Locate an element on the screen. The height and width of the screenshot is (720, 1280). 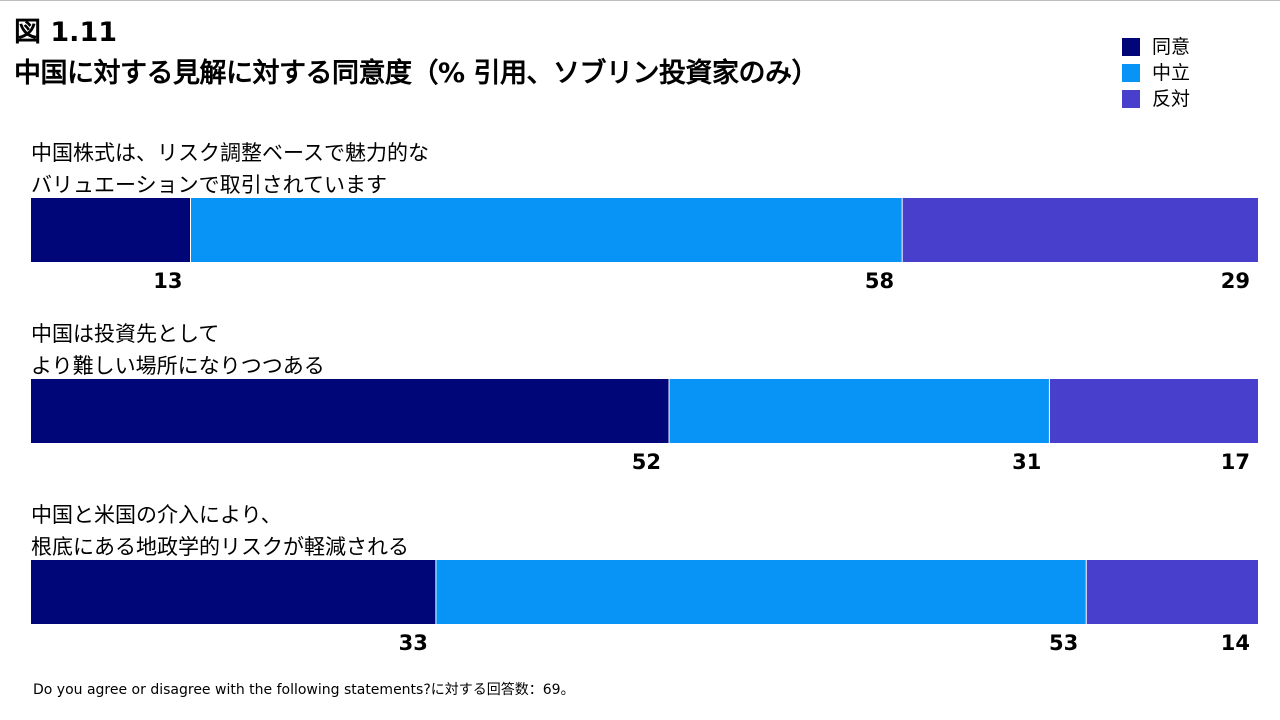
data-label-neutral-2: 31 is located at coordinates (1026, 462).